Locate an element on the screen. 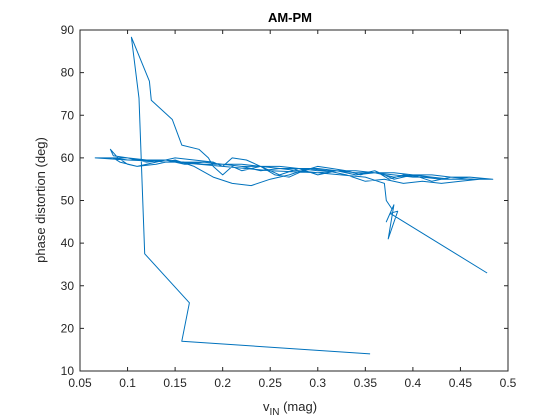 Image resolution: width=560 pixels, height=420 pixels. y-tick-label: 50 is located at coordinates (68, 201).